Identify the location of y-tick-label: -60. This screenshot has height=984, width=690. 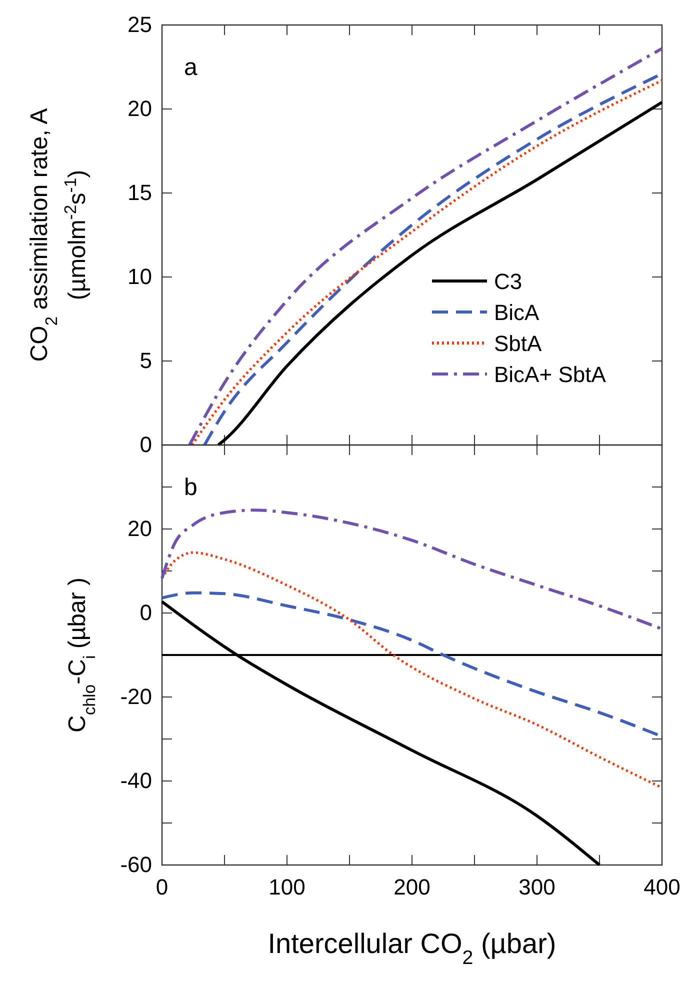
(136, 865).